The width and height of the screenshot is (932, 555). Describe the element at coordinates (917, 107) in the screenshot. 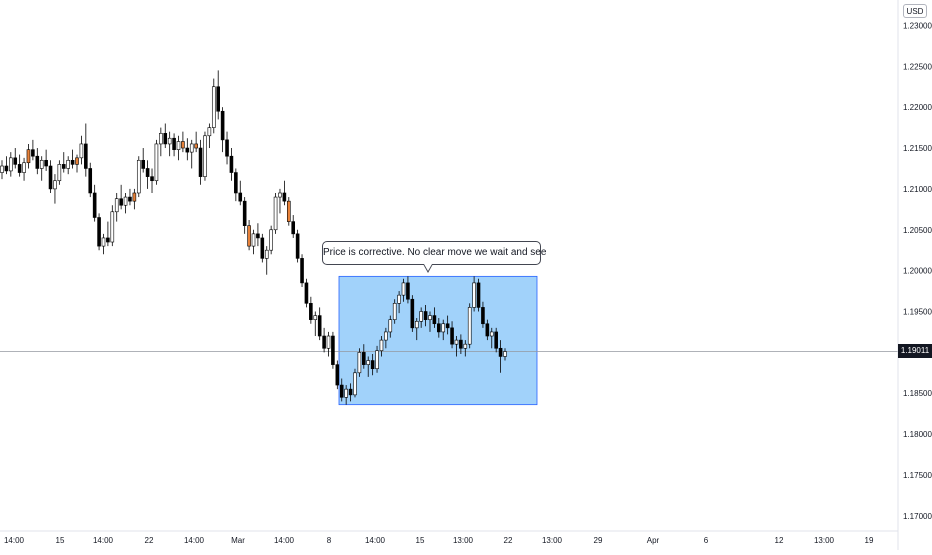

I see `price-tick-label: 1.22000` at that location.